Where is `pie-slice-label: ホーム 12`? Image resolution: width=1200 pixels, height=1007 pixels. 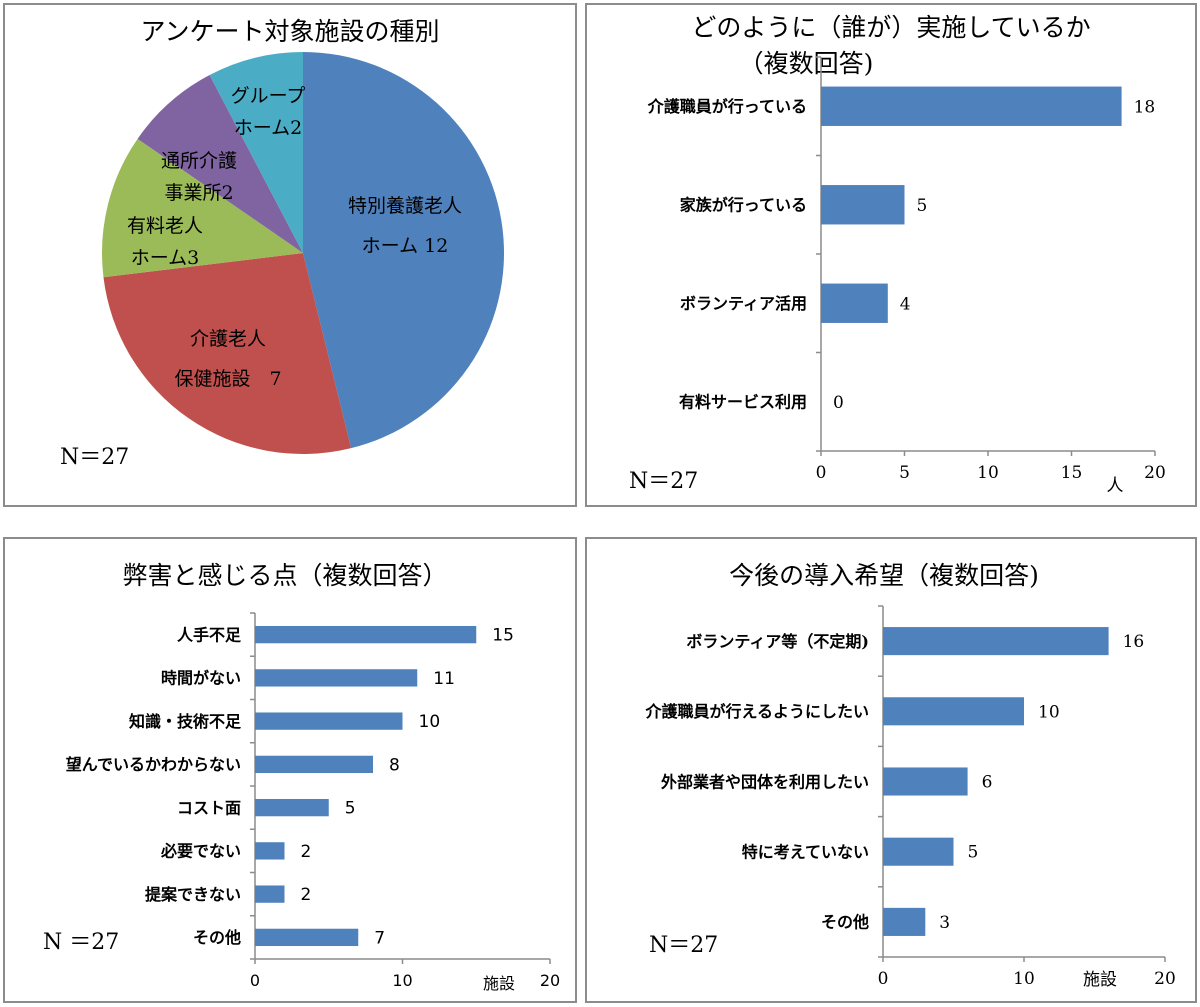
pie-slice-label: ホーム 12 is located at coordinates (405, 246).